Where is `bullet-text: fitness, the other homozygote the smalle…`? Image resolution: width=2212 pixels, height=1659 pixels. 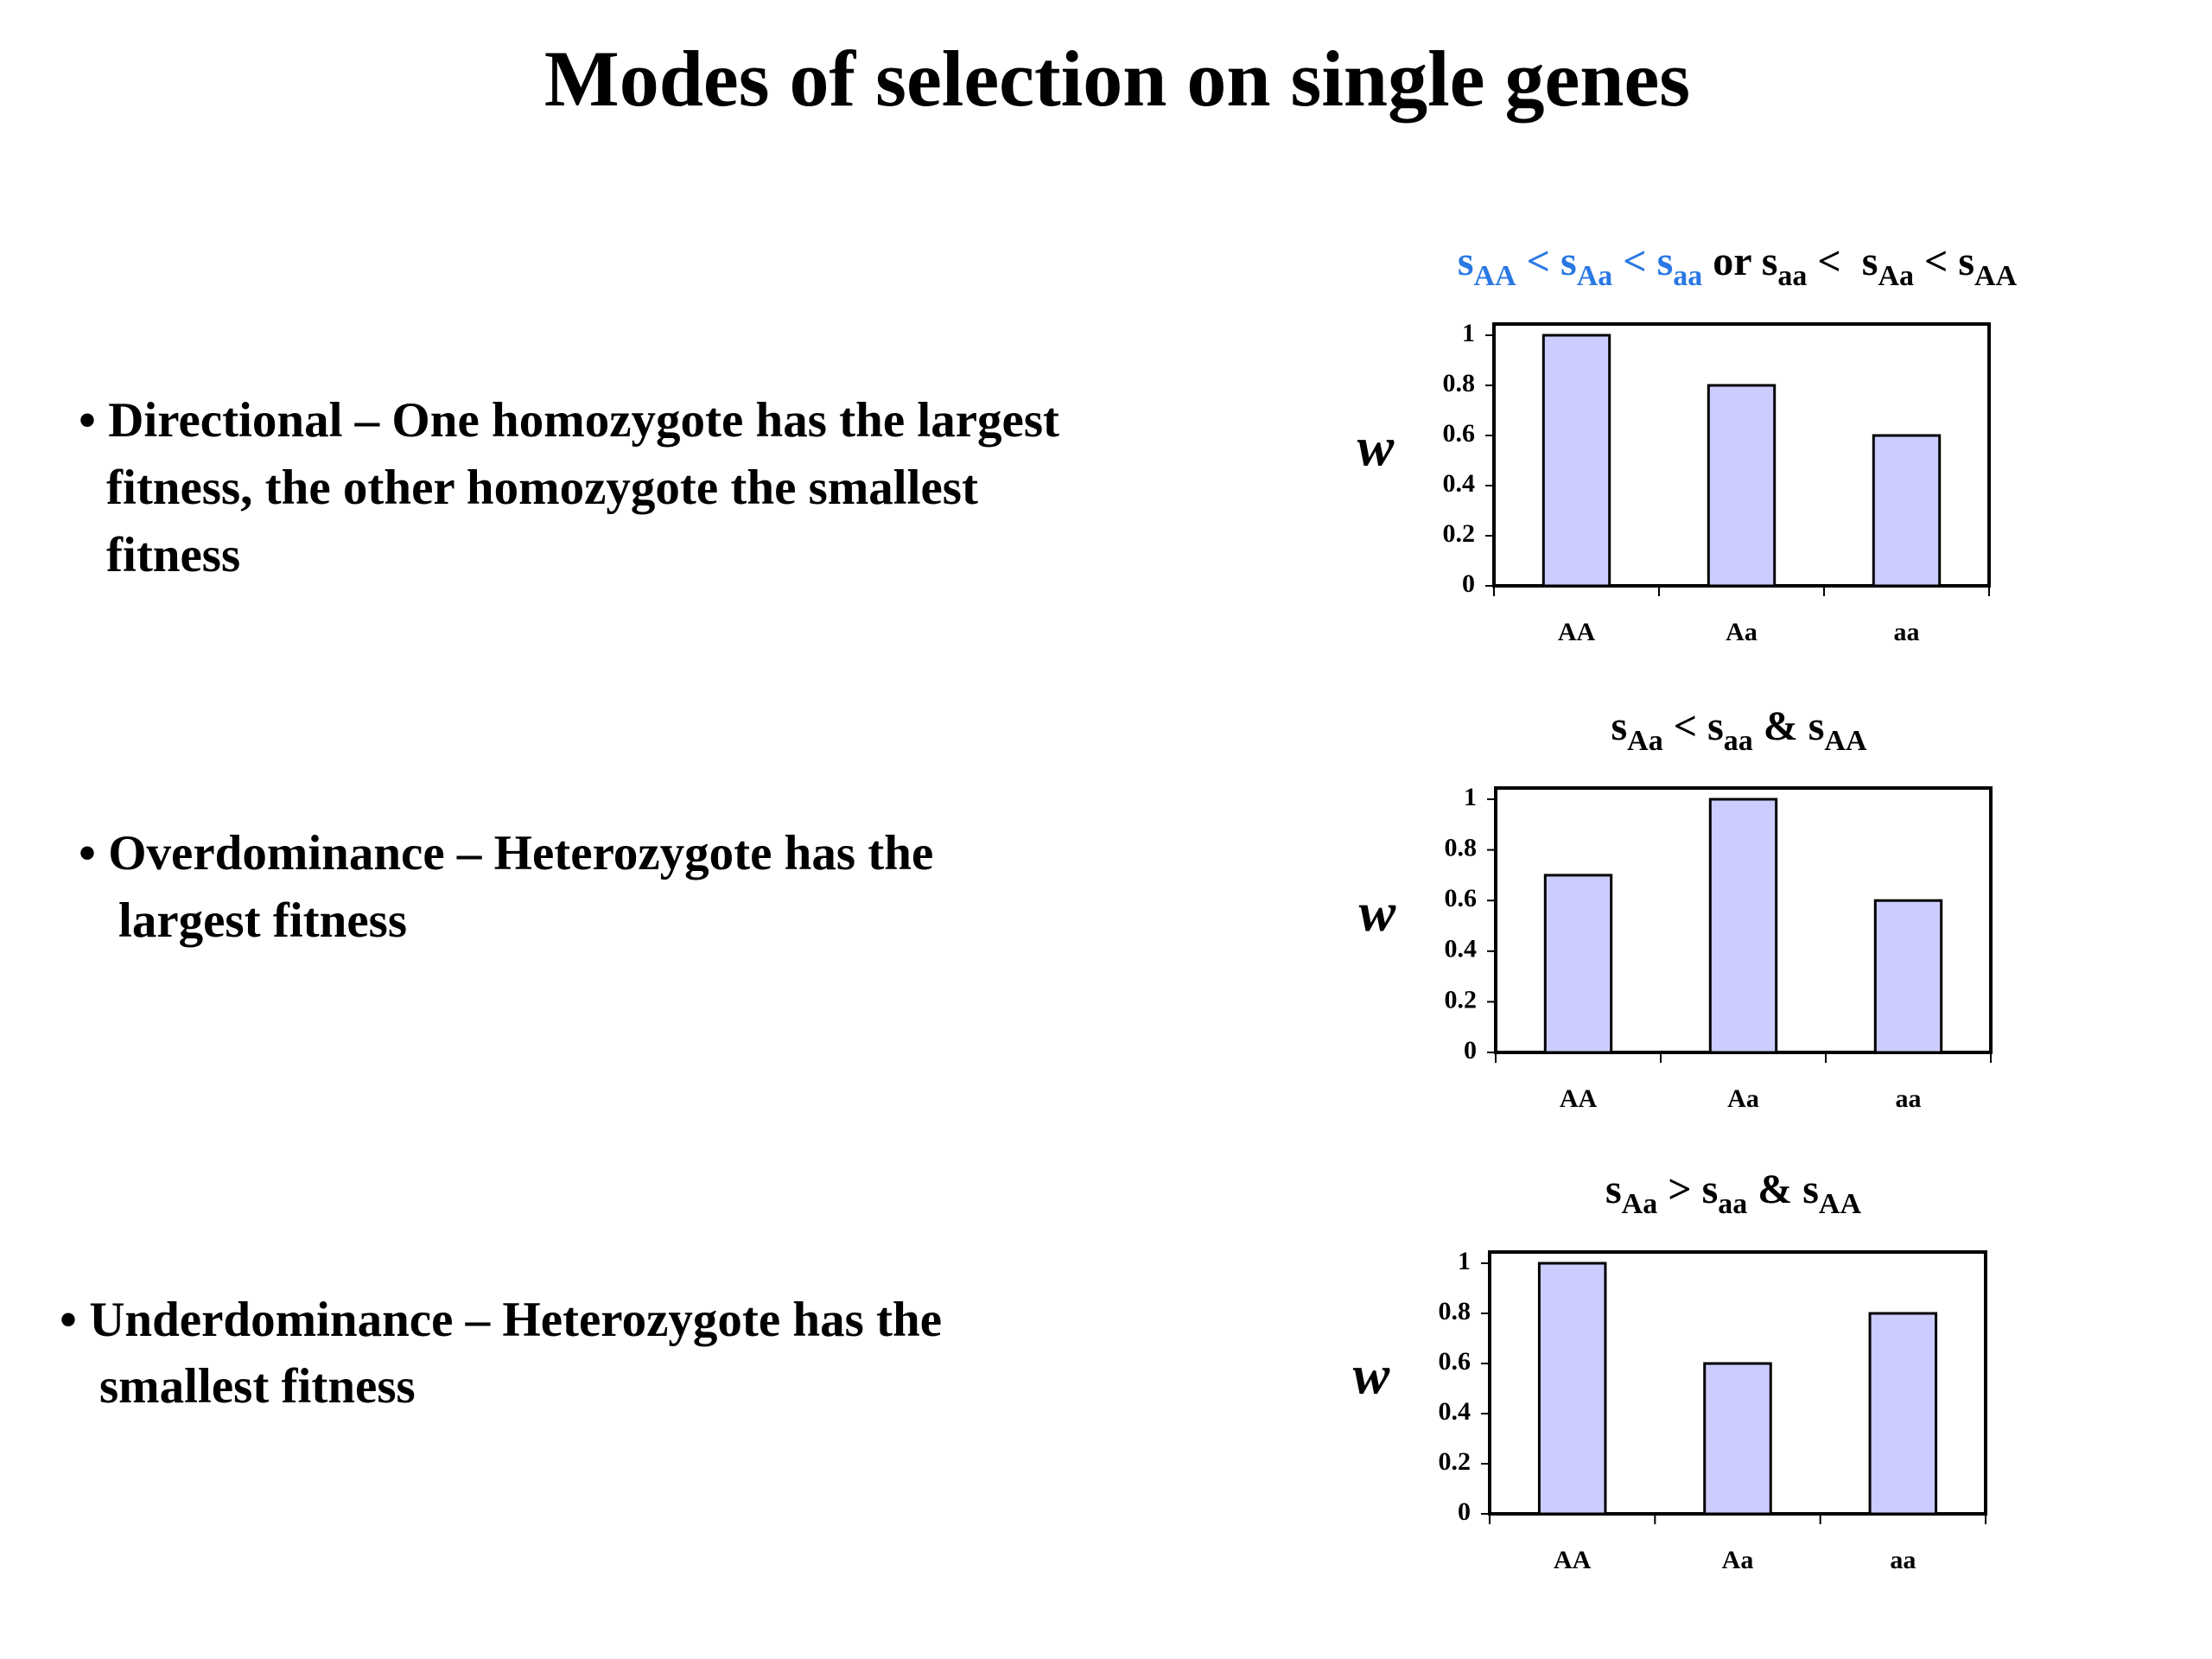 bullet-text: fitness, the other homozygote the smalle… is located at coordinates (542, 488).